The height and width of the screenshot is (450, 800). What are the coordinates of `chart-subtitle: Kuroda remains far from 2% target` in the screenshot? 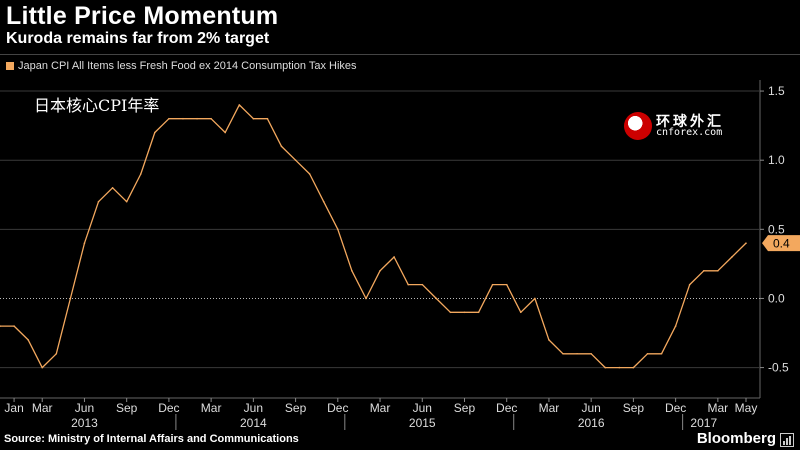 It's located at (138, 38).